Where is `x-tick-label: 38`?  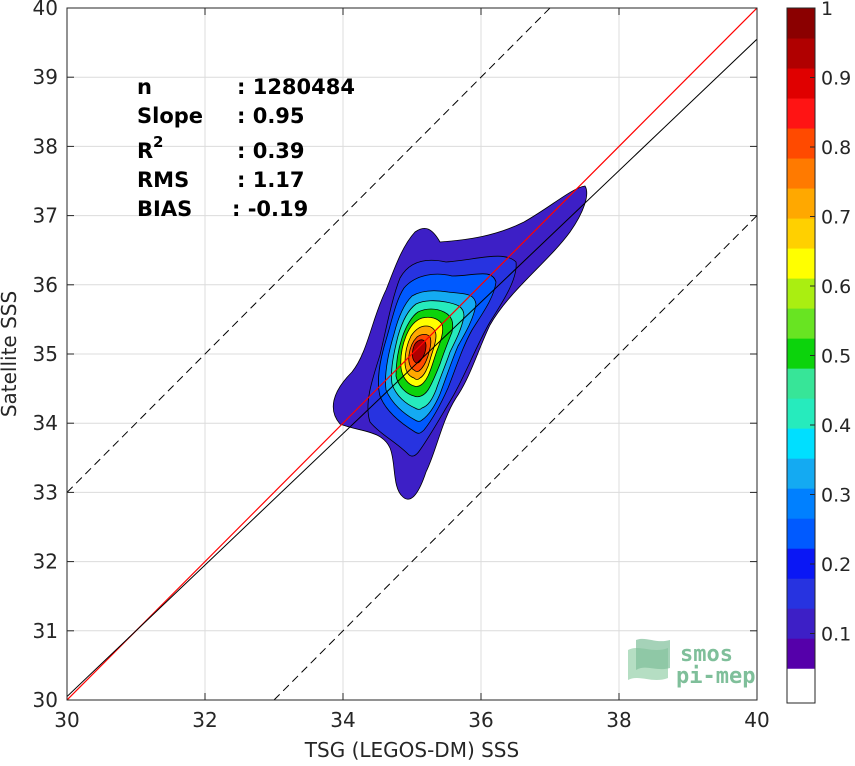
x-tick-label: 38 is located at coordinates (618, 720).